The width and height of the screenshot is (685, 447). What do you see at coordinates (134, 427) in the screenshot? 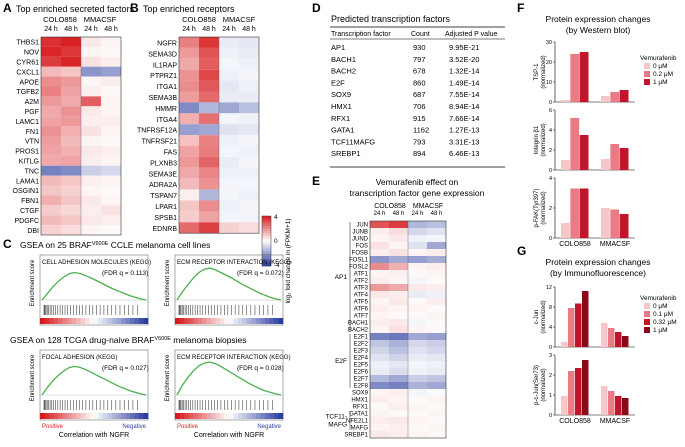
I see `gsea-negative-2: Negative` at bounding box center [134, 427].